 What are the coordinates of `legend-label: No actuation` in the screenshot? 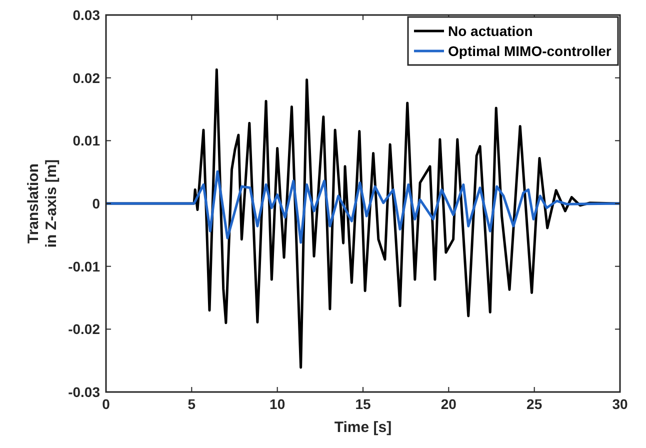 It's located at (490, 31).